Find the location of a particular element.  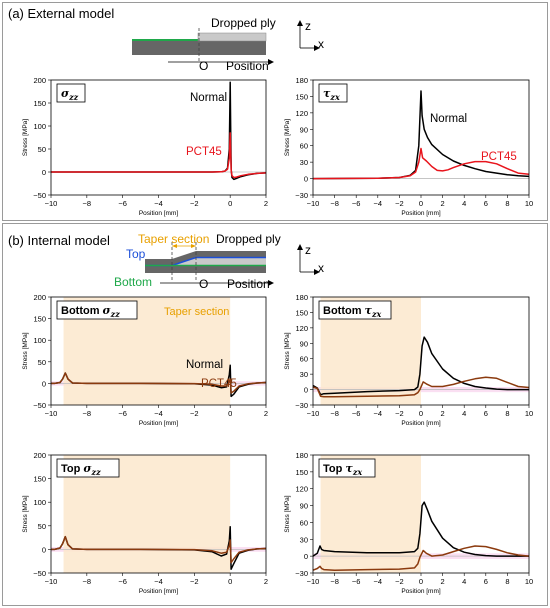

chart-title: Bottom τzx is located at coordinates (352, 311).